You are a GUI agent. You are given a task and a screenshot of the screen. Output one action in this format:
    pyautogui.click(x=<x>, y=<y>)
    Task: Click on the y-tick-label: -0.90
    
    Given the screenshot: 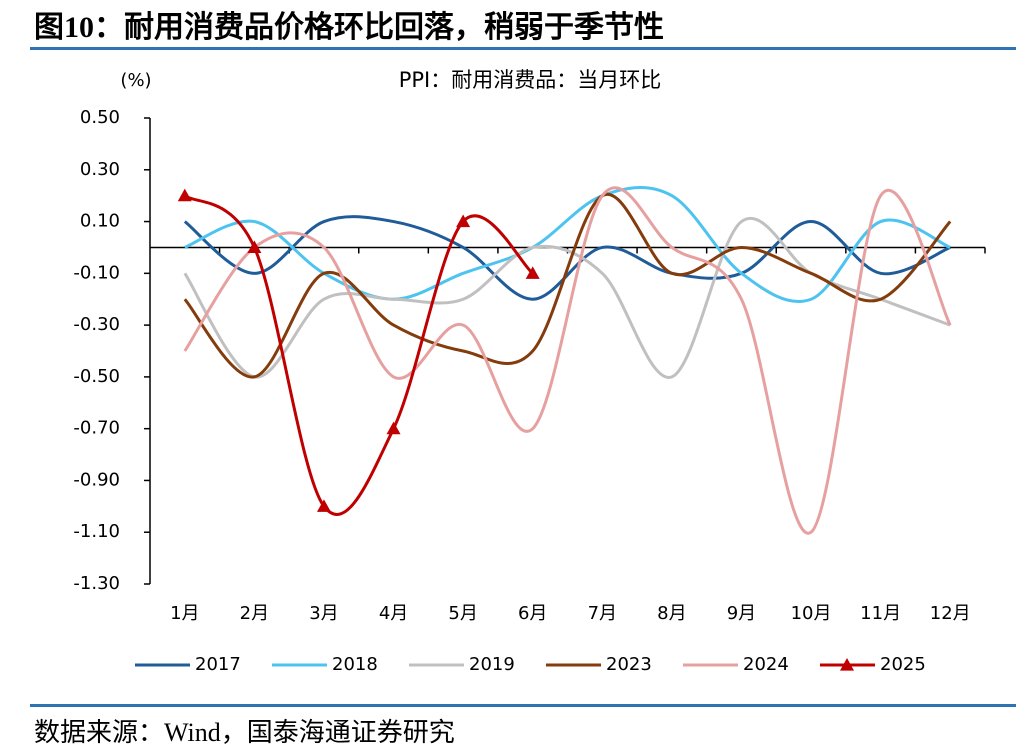 What is the action you would take?
    pyautogui.click(x=96, y=479)
    